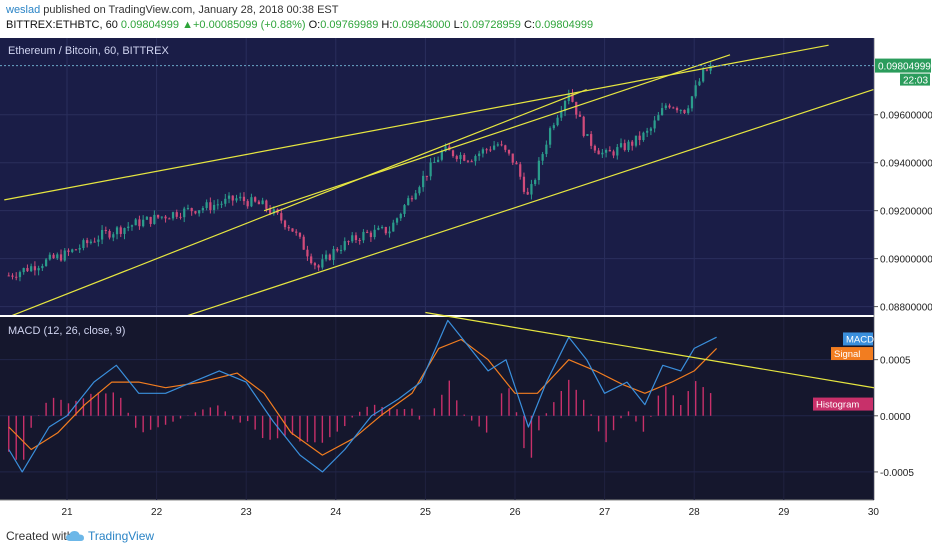 The width and height of the screenshot is (932, 550). What do you see at coordinates (62, 25) in the screenshot?
I see `symbol-label: BITTREX:ETHBTC, 60` at bounding box center [62, 25].